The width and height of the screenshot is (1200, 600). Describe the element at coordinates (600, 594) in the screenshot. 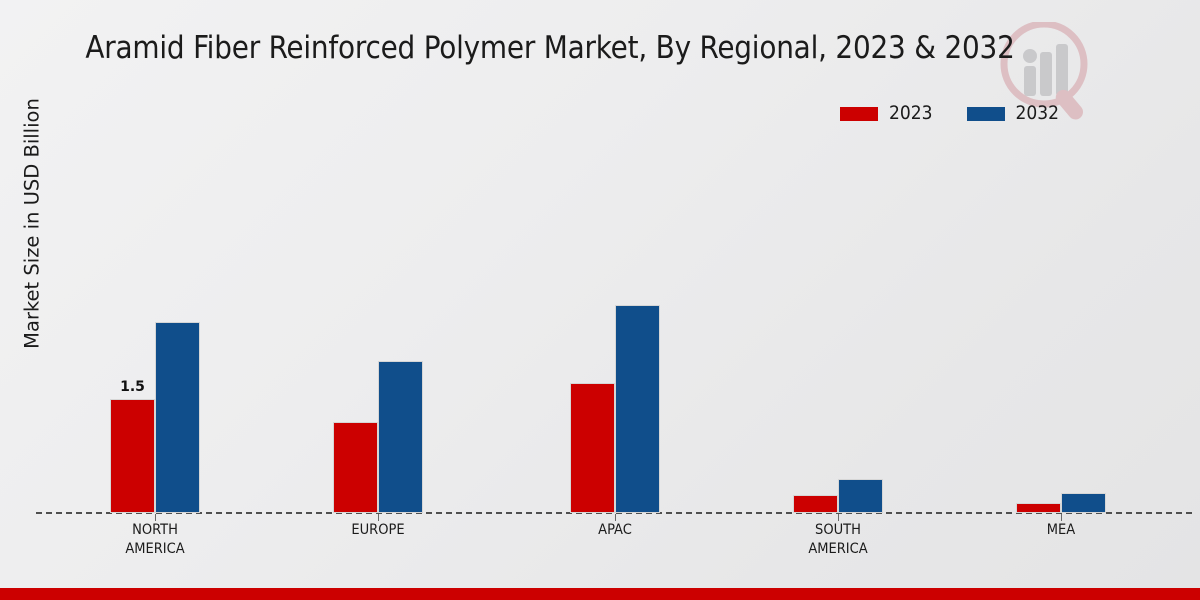

I see `footer-accent-bar` at that location.